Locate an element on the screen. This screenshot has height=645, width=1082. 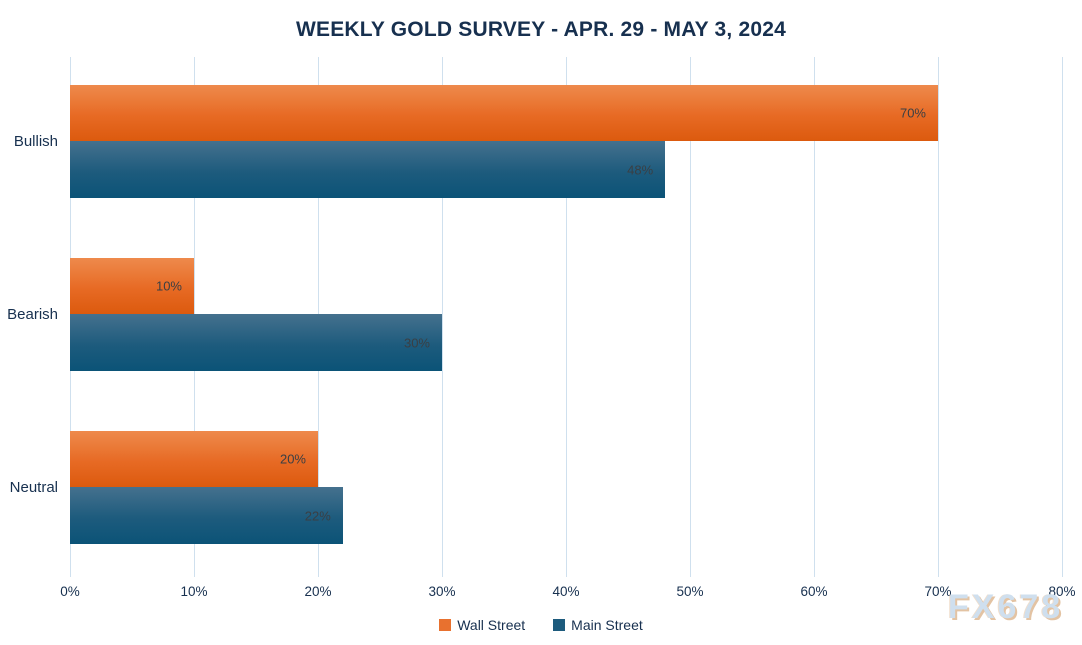
bar-wall-street-bearish: 10% is located at coordinates (132, 286).